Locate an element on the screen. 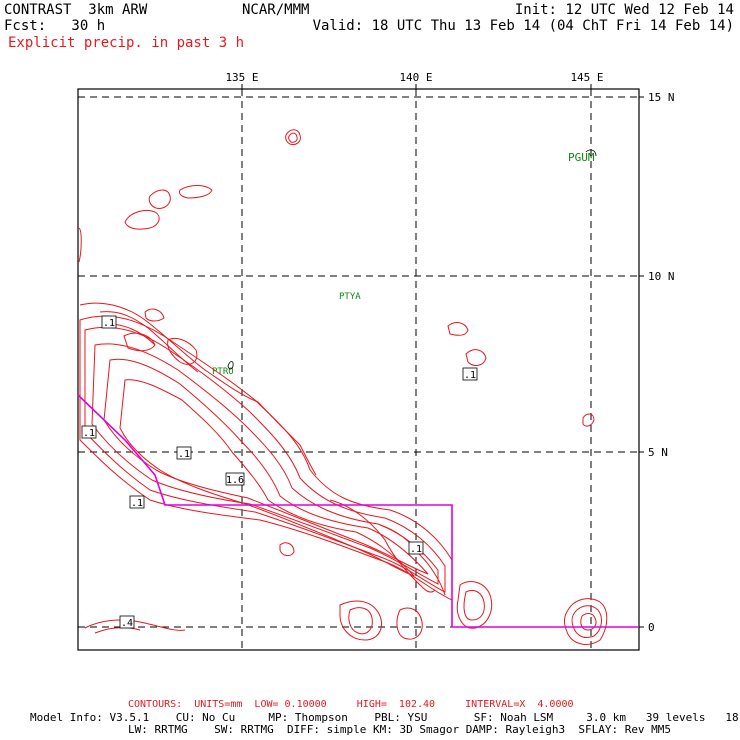 Image resolution: width=740 pixels, height=740 pixels. lon-label-140e: 140 E is located at coordinates (415, 77).